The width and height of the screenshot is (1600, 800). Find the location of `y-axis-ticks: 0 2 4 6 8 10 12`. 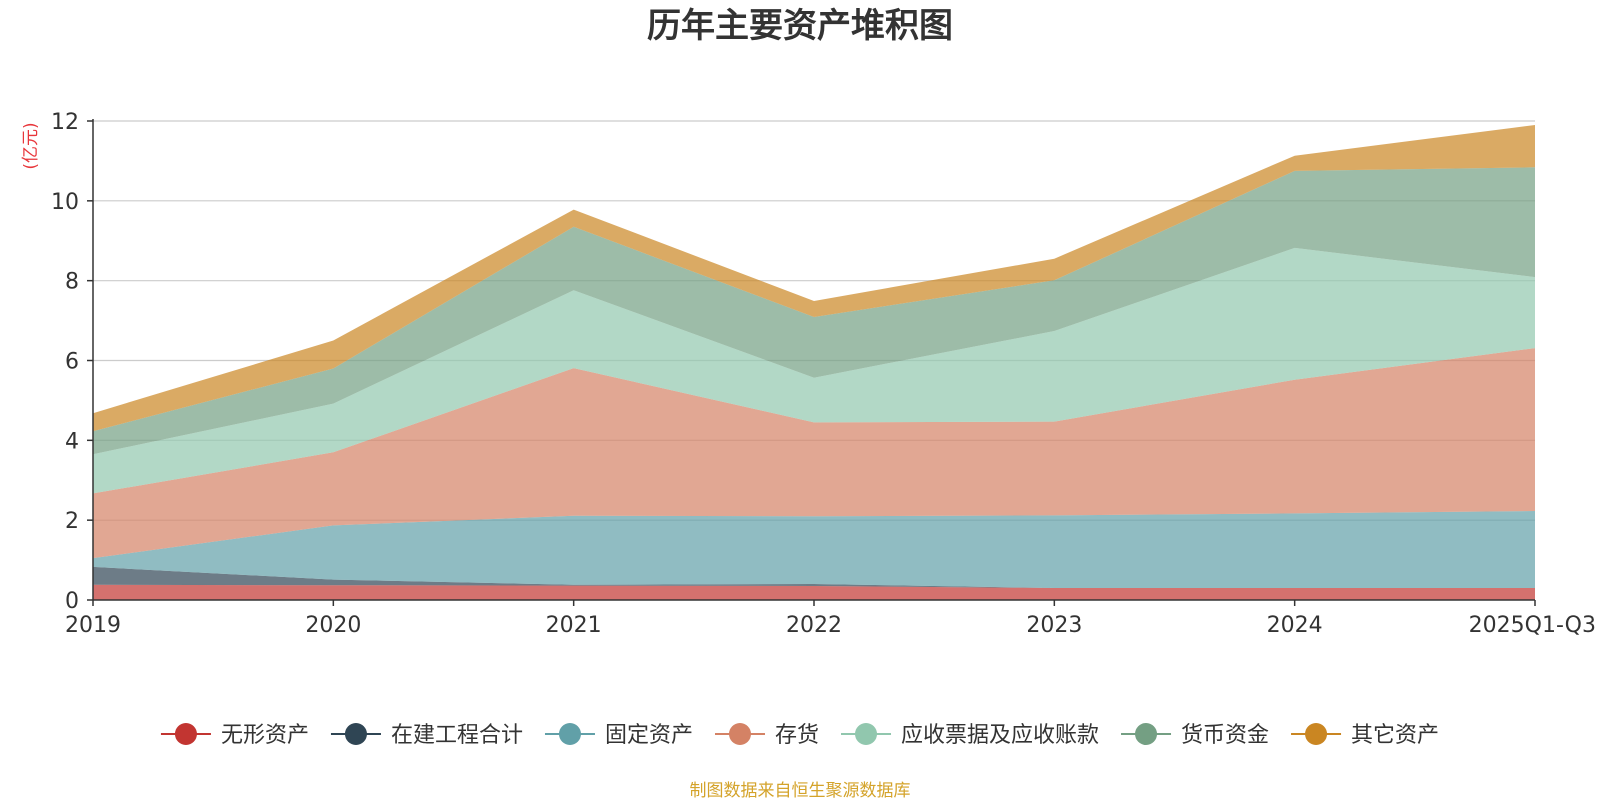

y-axis-ticks: 0 2 4 6 8 10 12 is located at coordinates (72, 362).